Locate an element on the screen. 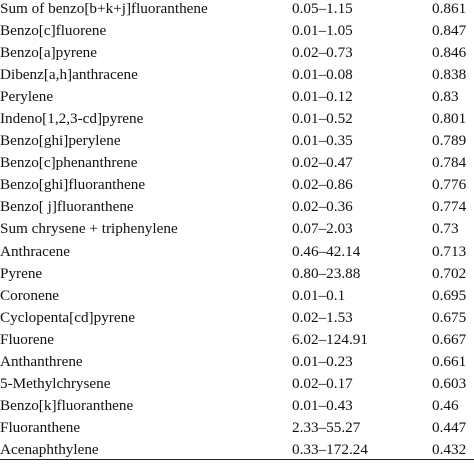 The image size is (474, 474). compound-name: Indeno[1,2,3-cd]pyrene is located at coordinates (72, 119).